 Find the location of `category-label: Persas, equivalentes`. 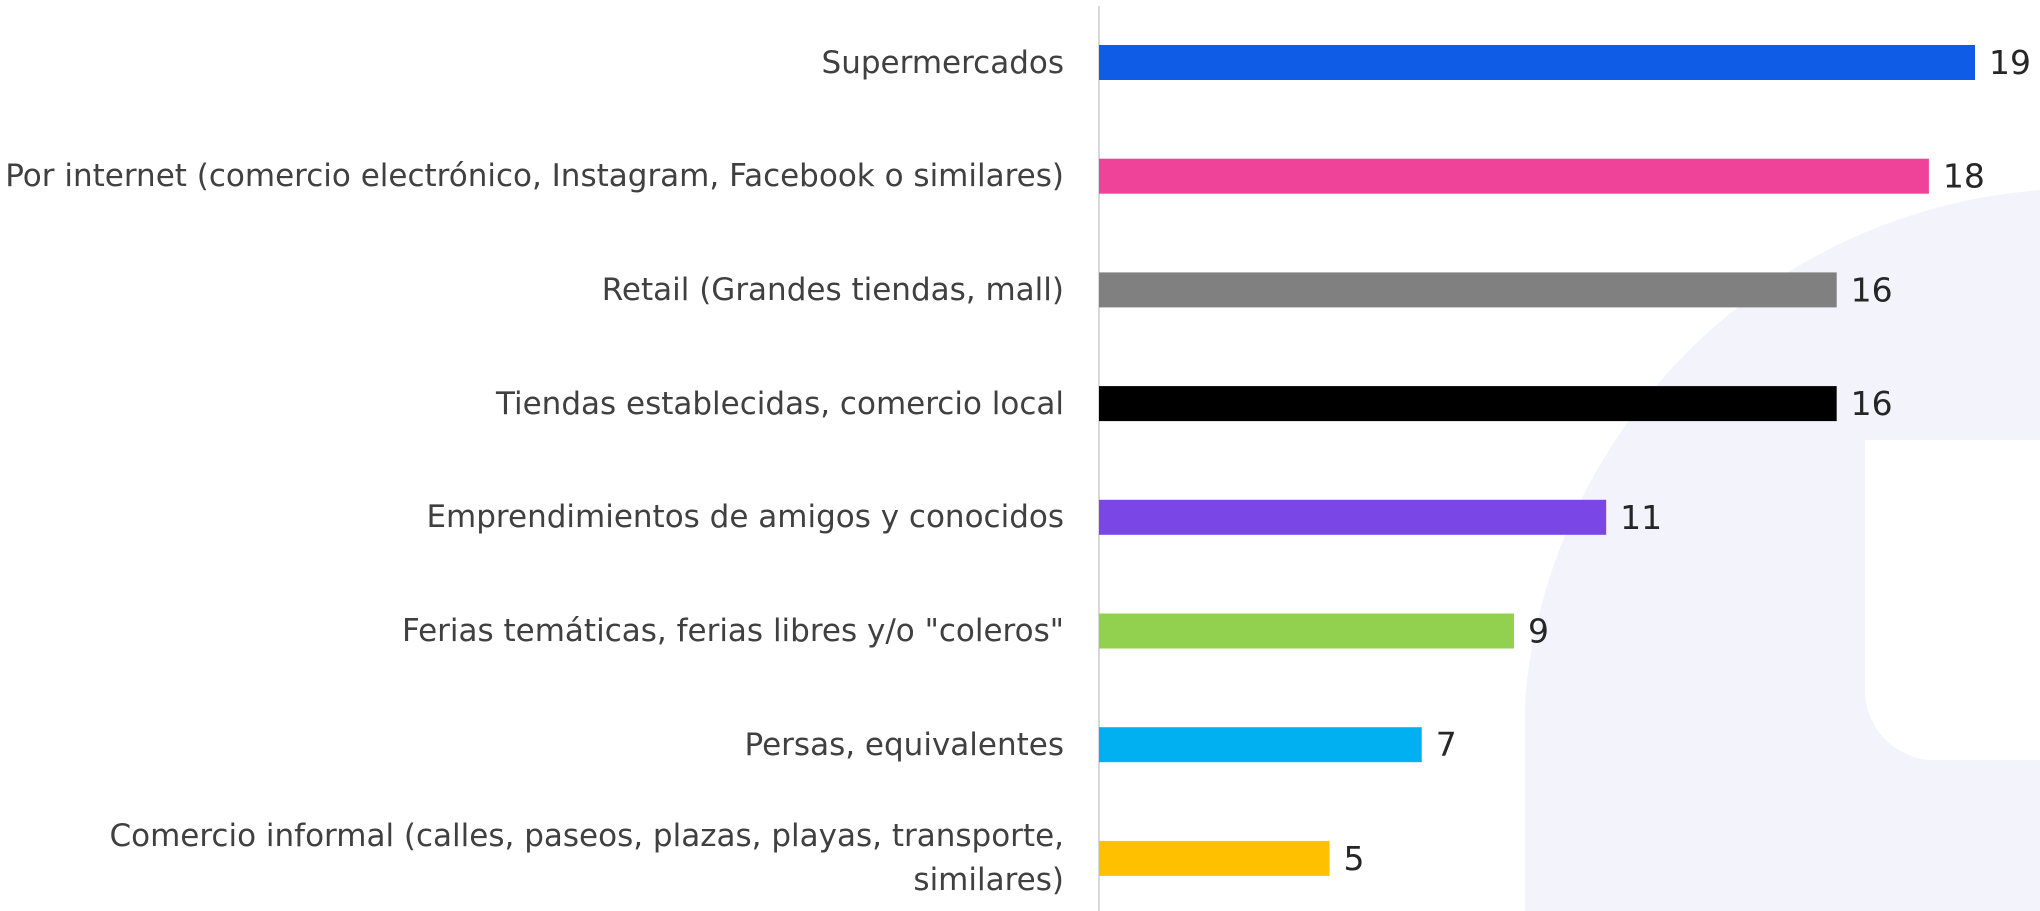

category-label: Persas, equivalentes is located at coordinates (904, 744).